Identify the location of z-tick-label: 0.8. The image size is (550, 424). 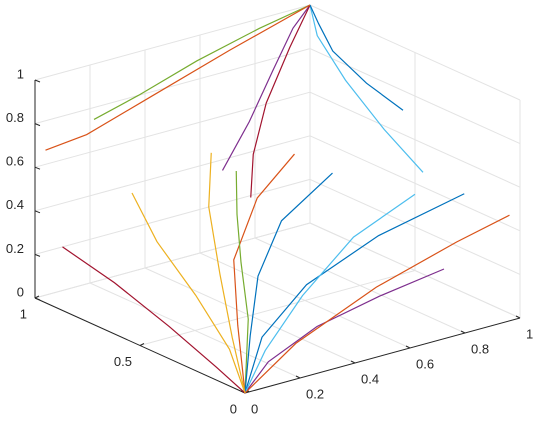
(15, 117).